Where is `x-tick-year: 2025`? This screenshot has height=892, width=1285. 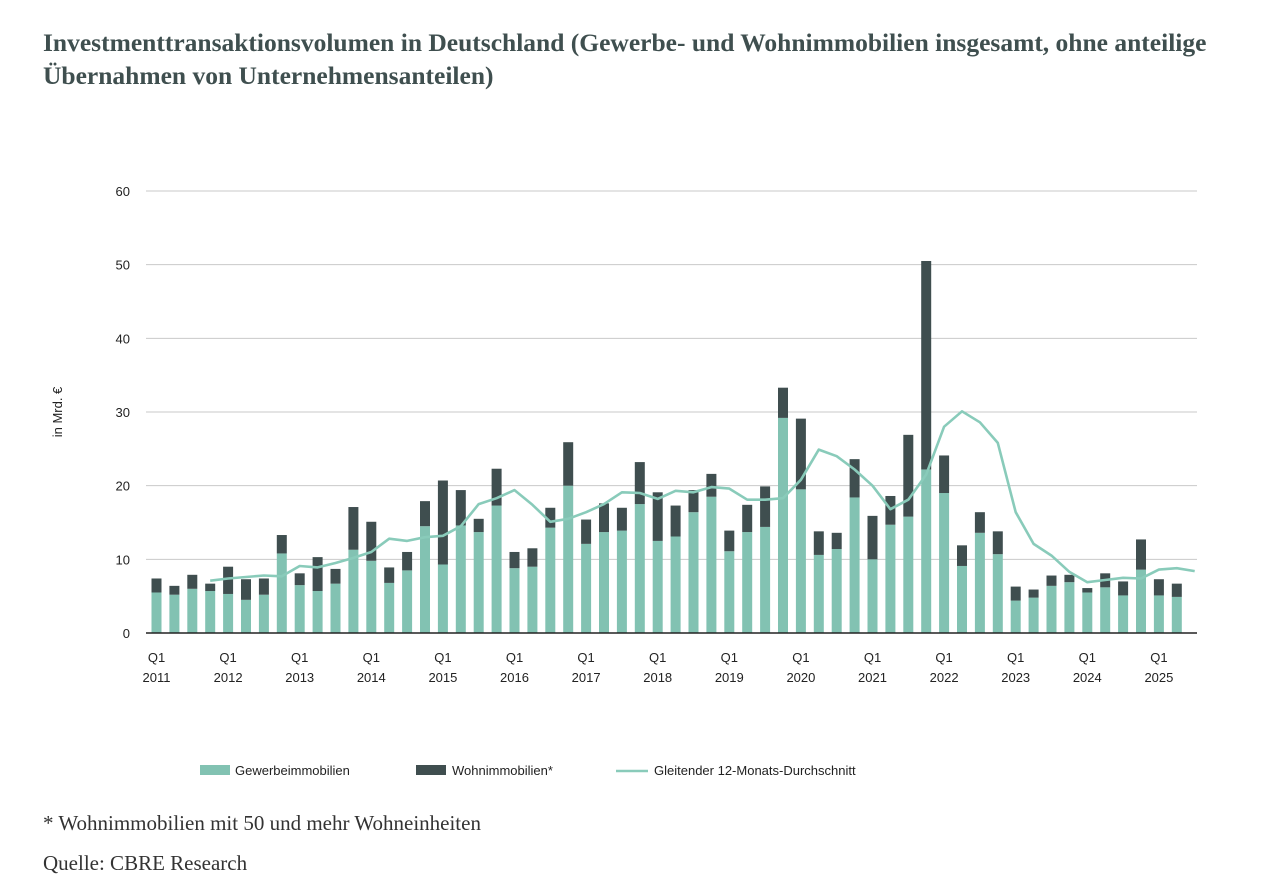 x-tick-year: 2025 is located at coordinates (1158, 677).